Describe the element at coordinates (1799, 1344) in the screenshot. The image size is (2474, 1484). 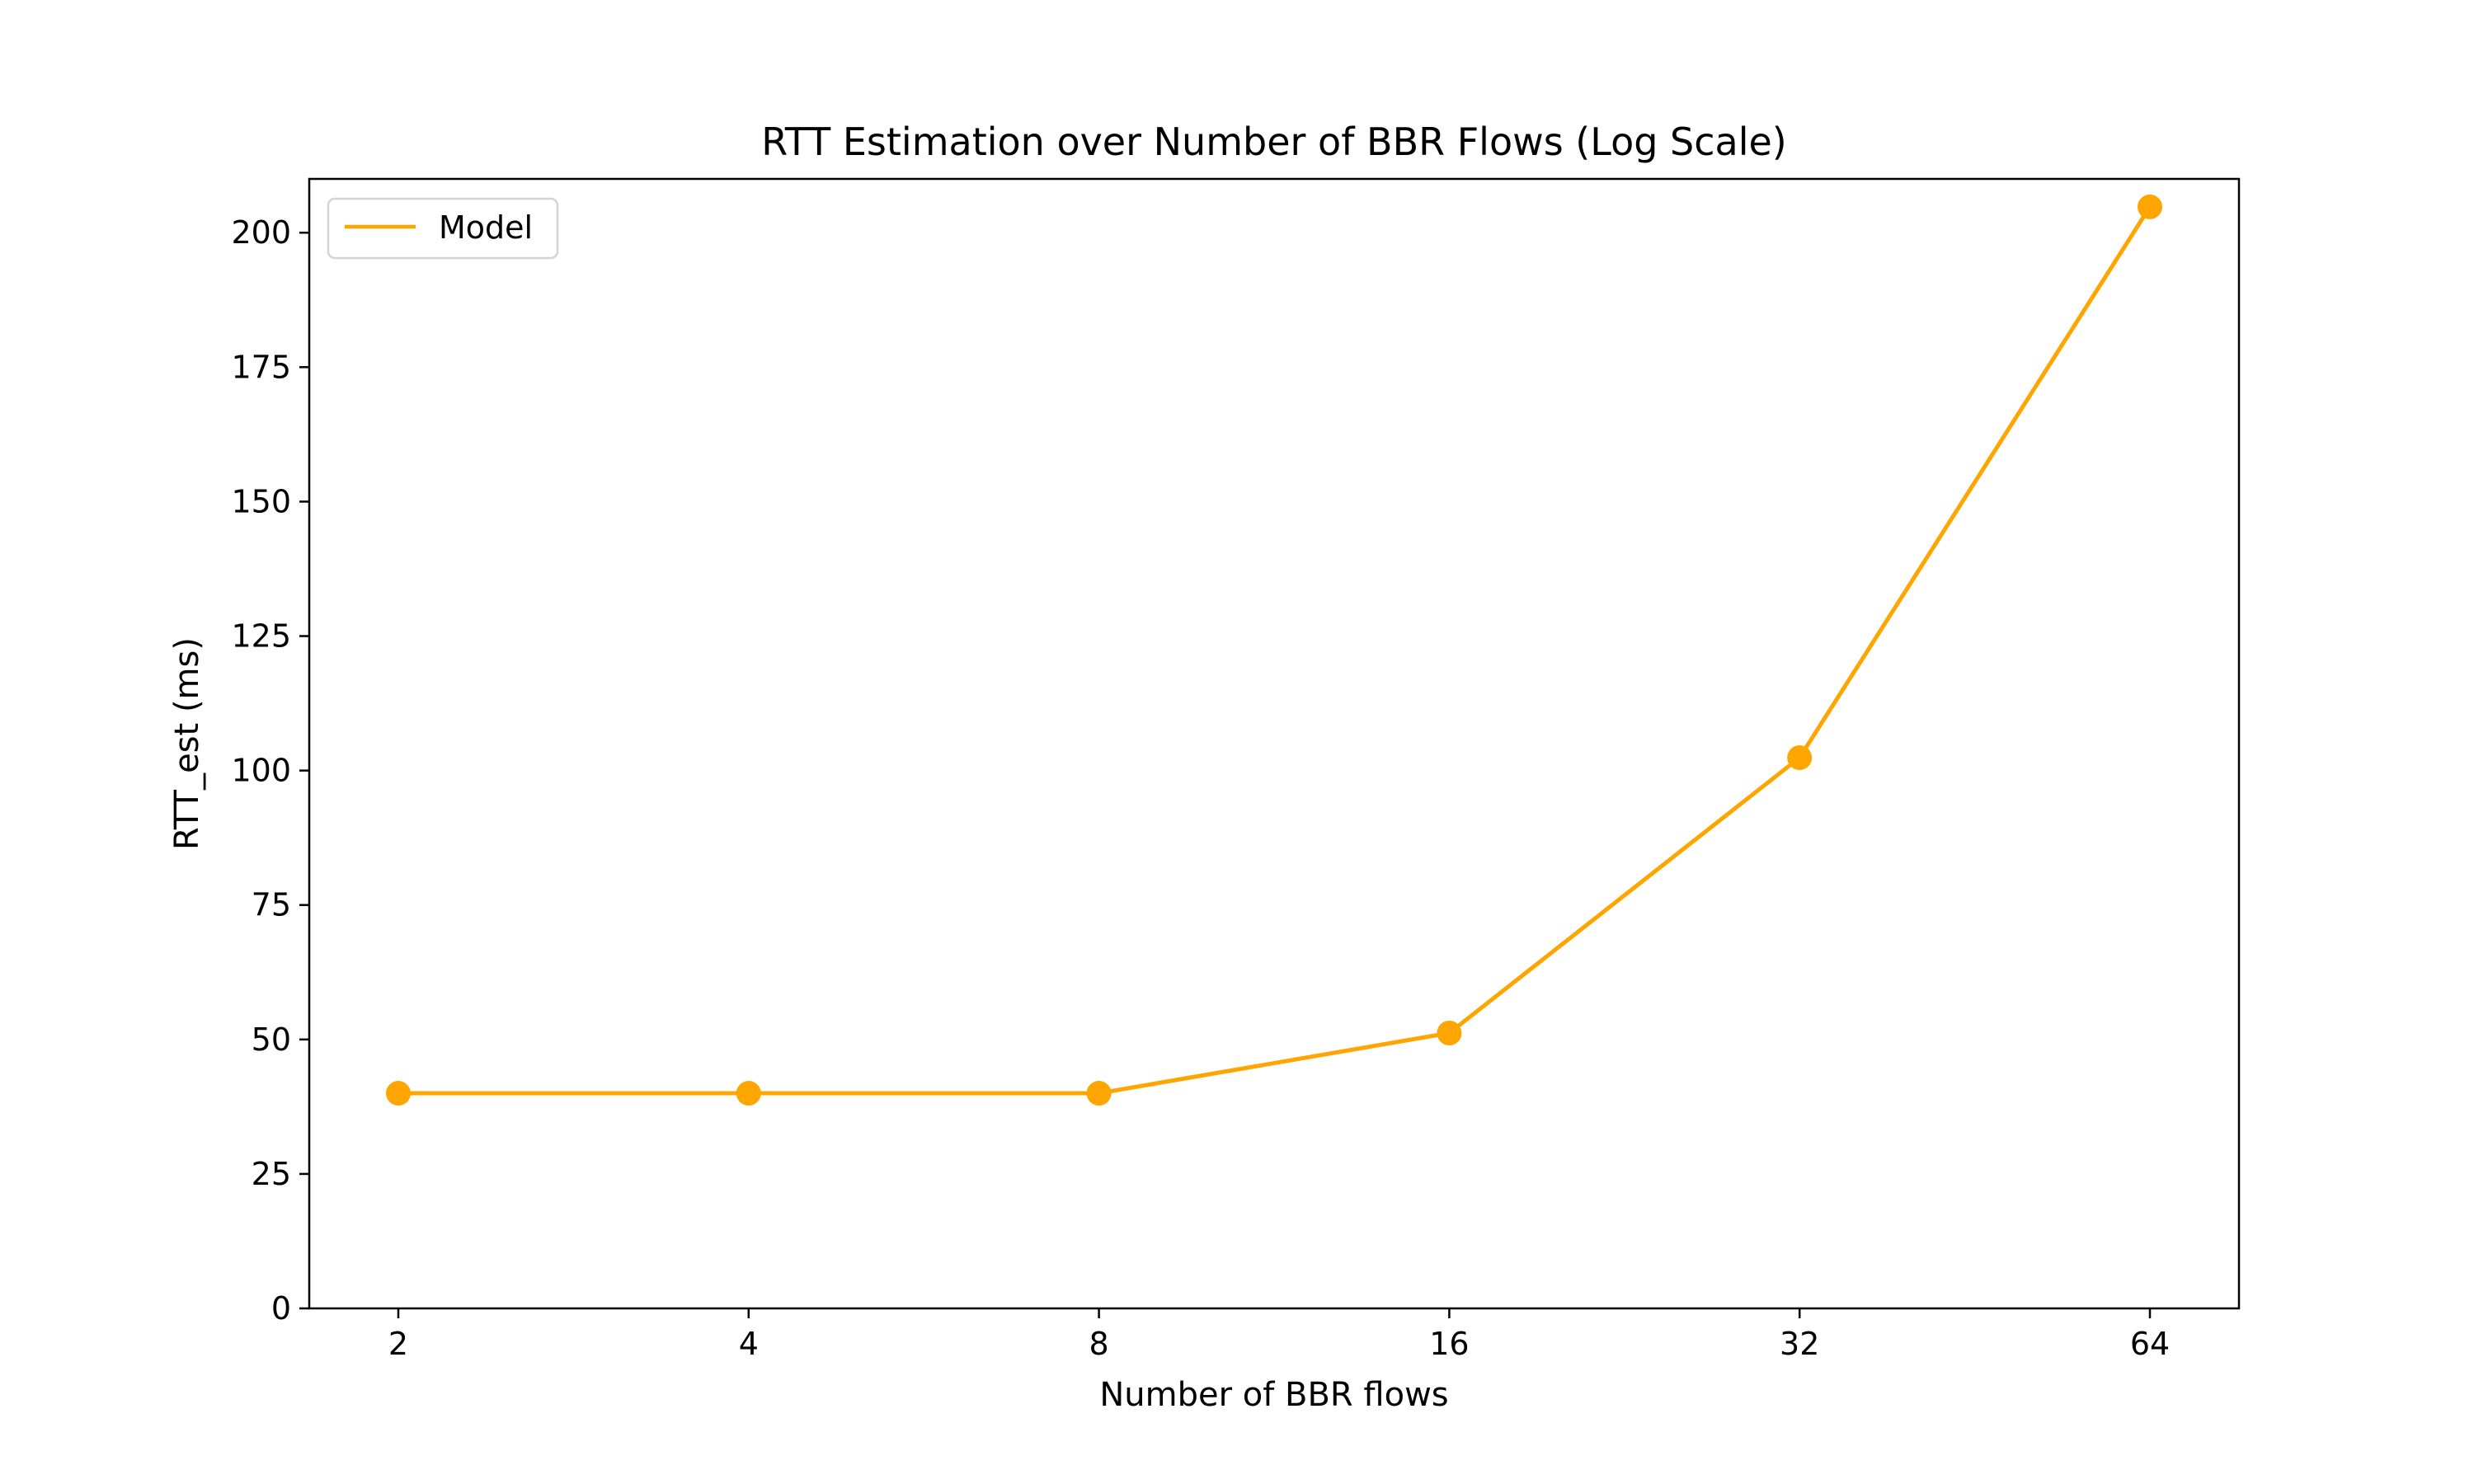
I see `x-tick-label: 32` at that location.